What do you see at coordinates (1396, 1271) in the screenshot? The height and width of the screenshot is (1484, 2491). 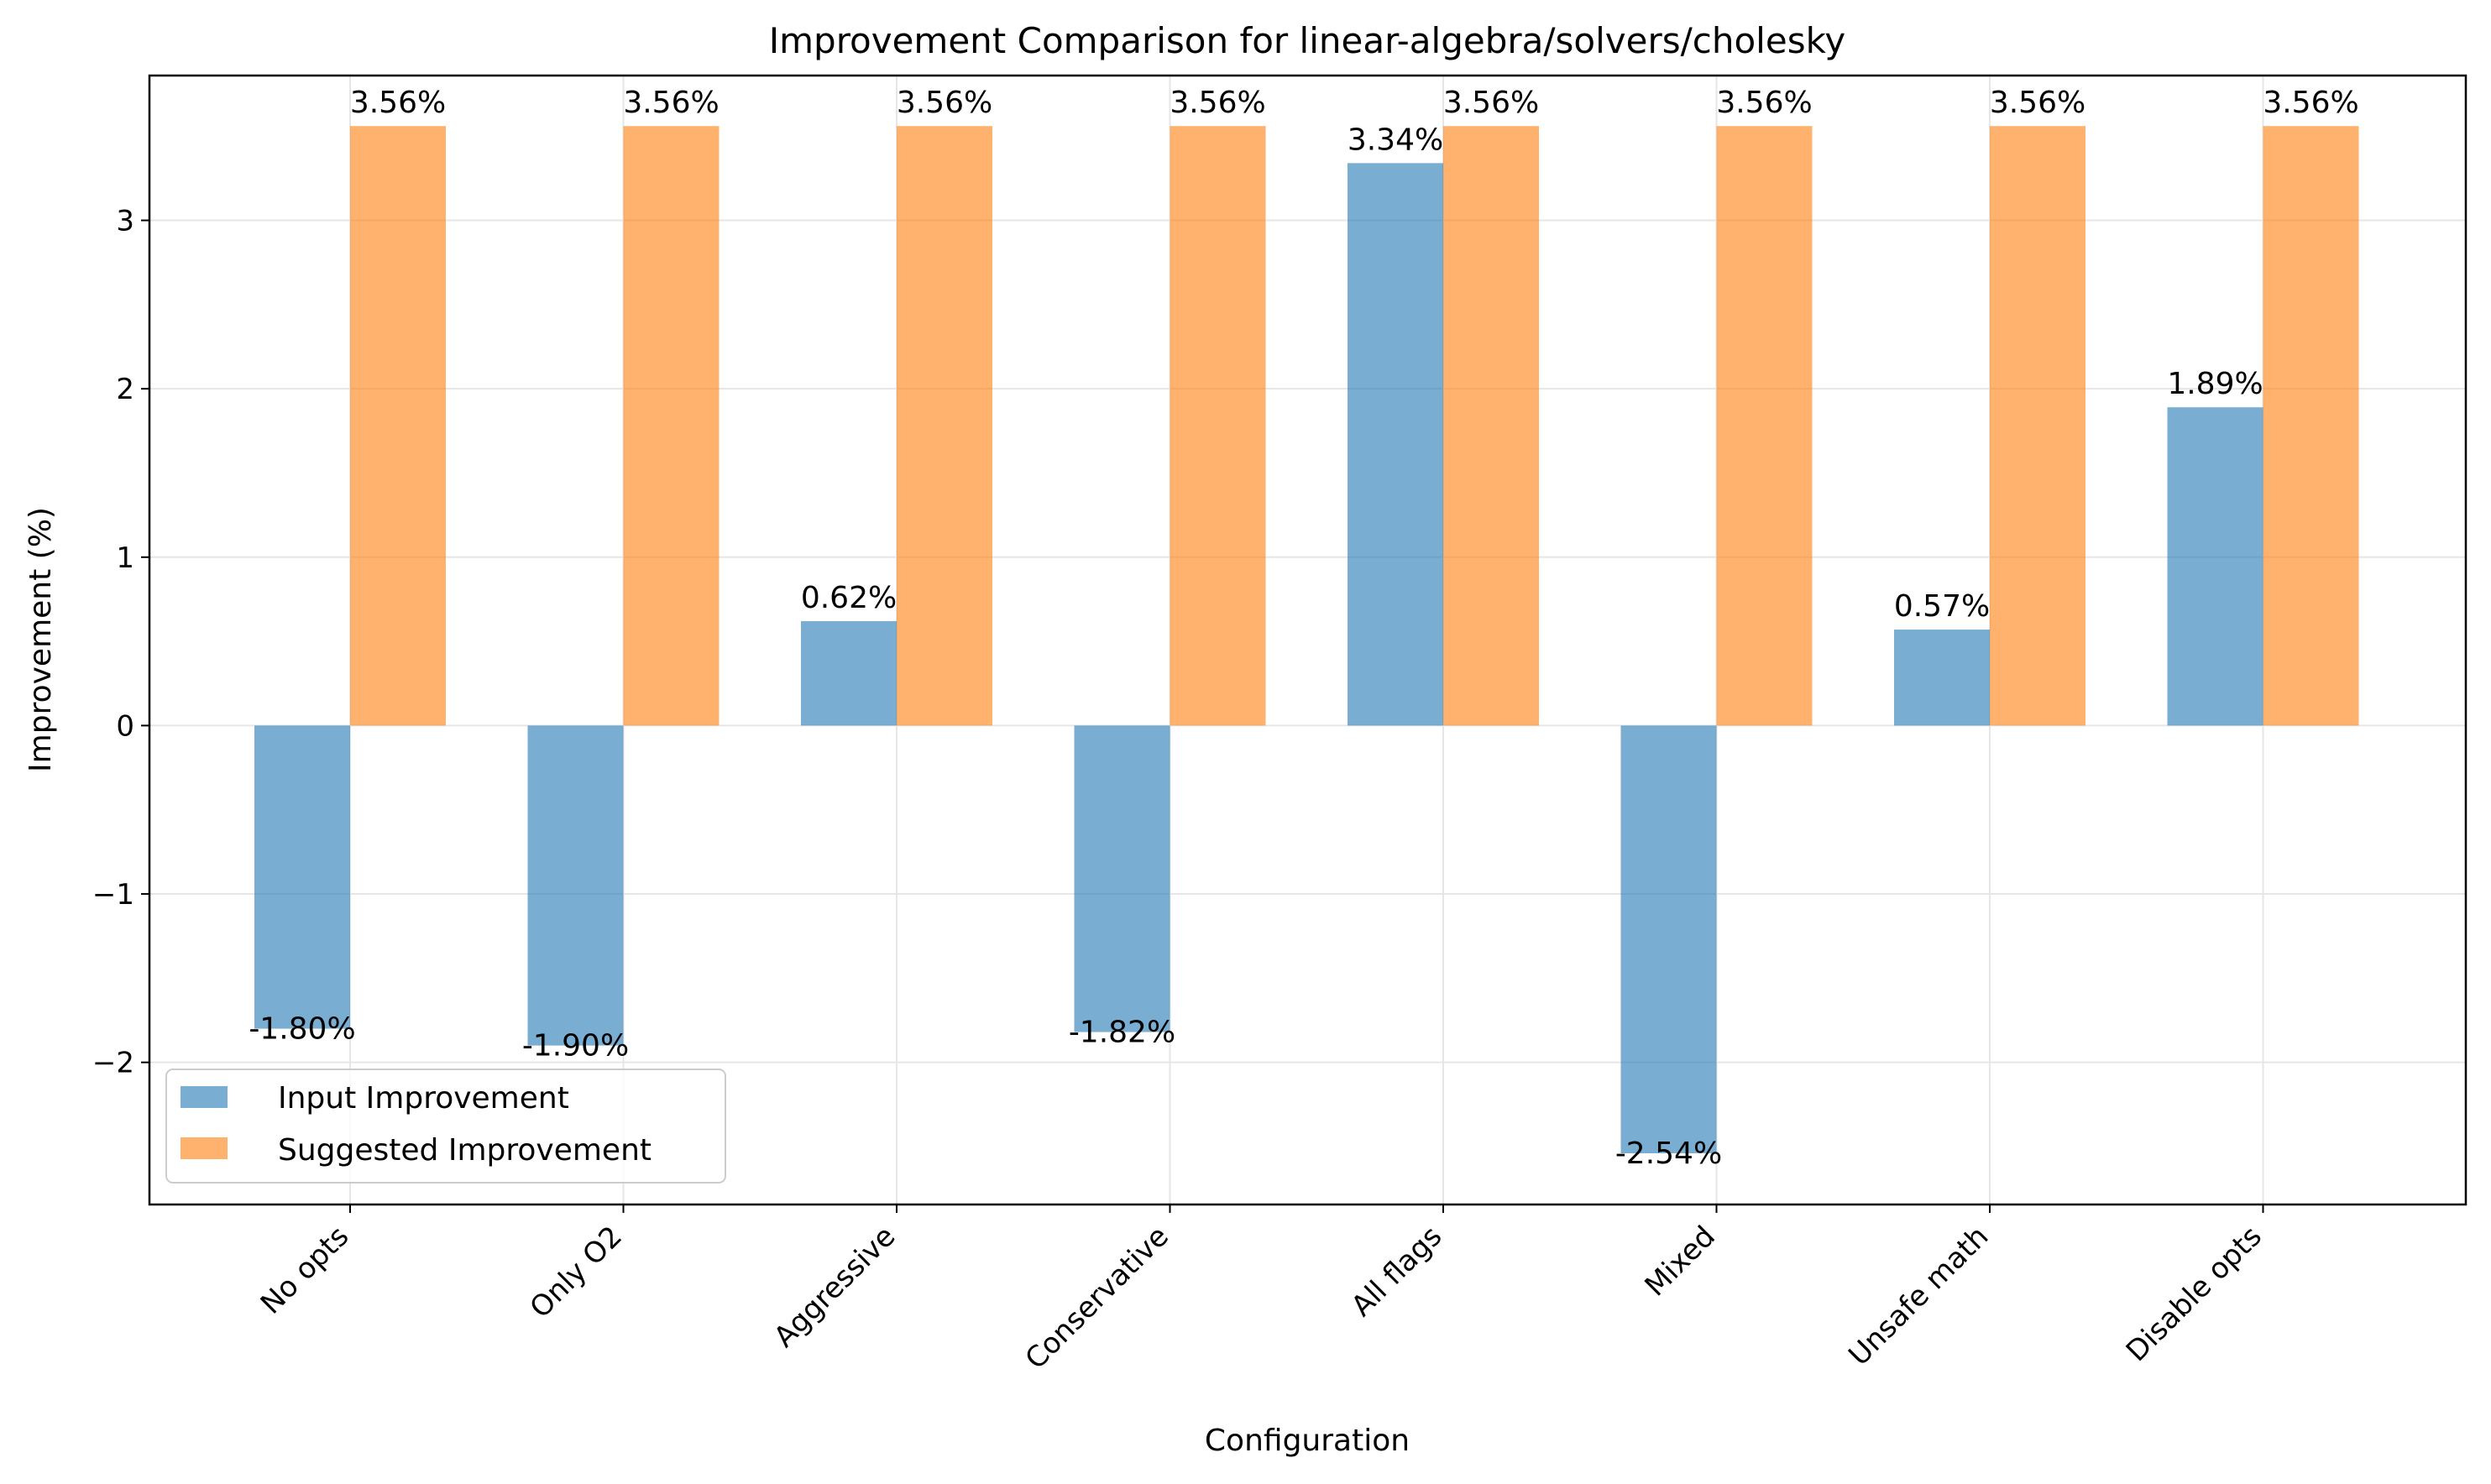 I see `x-tick-label: All flags` at bounding box center [1396, 1271].